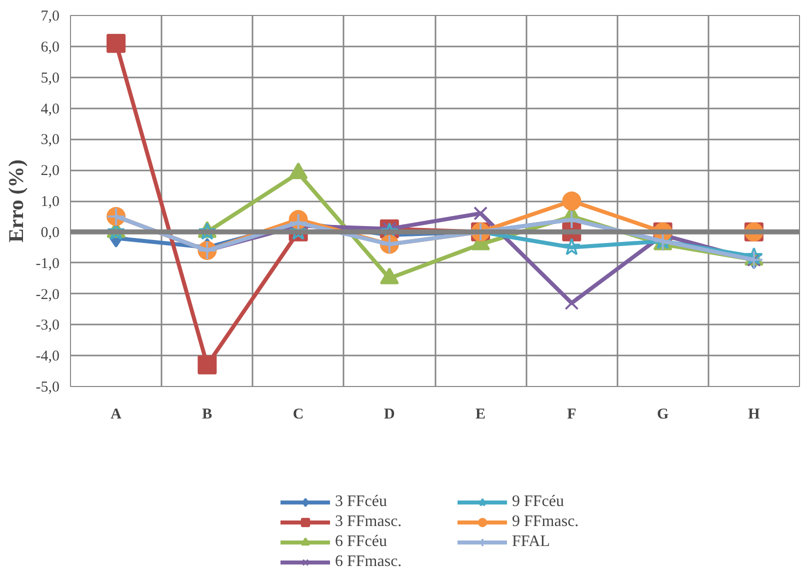  Describe the element at coordinates (754, 414) in the screenshot. I see `x-tick-label: H` at that location.